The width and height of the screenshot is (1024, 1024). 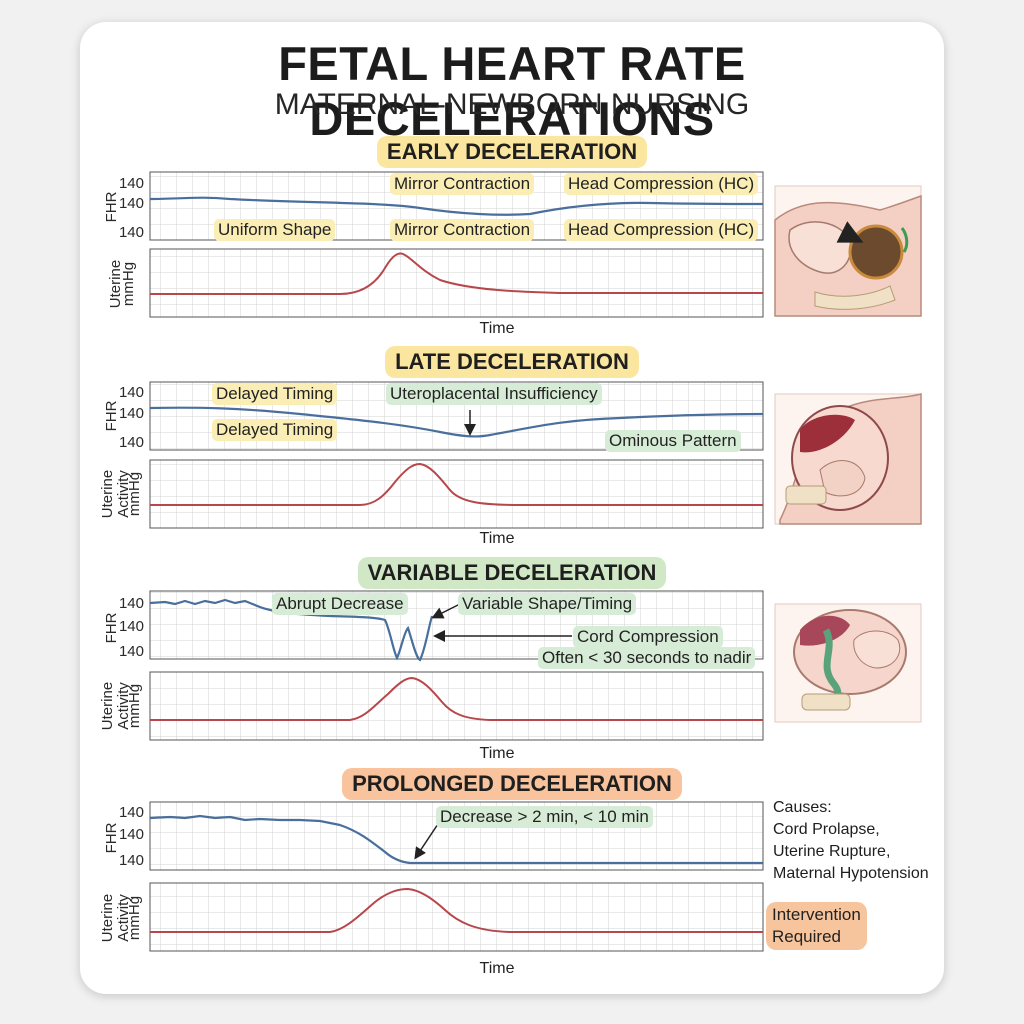 I want to click on variable-tick-bottom: 140, so click(x=131, y=651).